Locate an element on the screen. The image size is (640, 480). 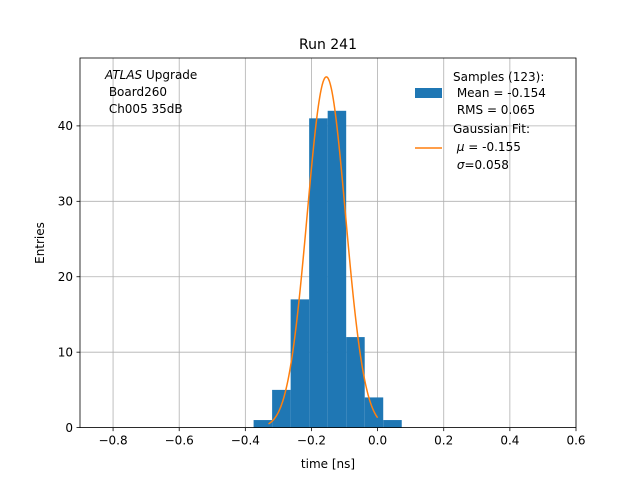
x-tick-label: −0.6 is located at coordinates (179, 441).